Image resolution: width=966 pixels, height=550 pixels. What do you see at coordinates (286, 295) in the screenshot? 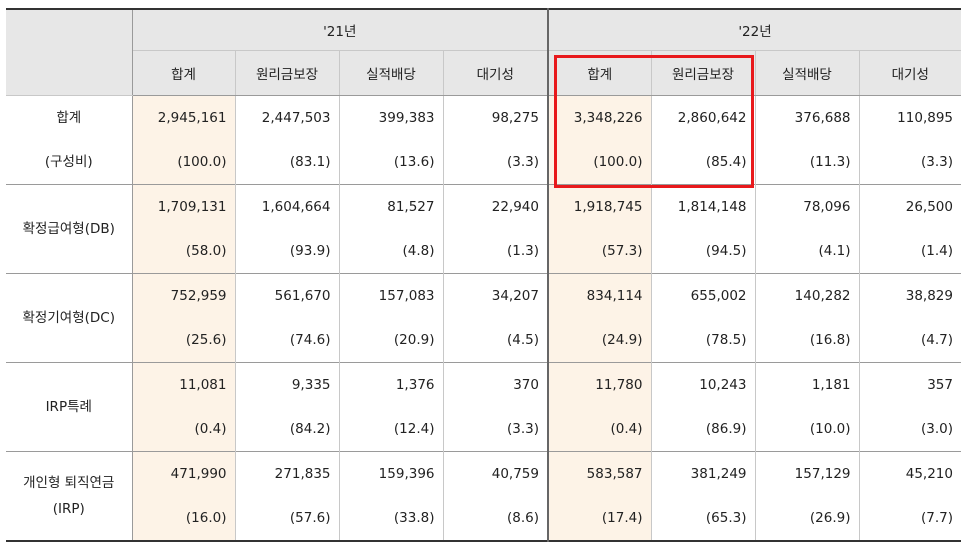
I see `value-cell: 561,670` at bounding box center [286, 295].